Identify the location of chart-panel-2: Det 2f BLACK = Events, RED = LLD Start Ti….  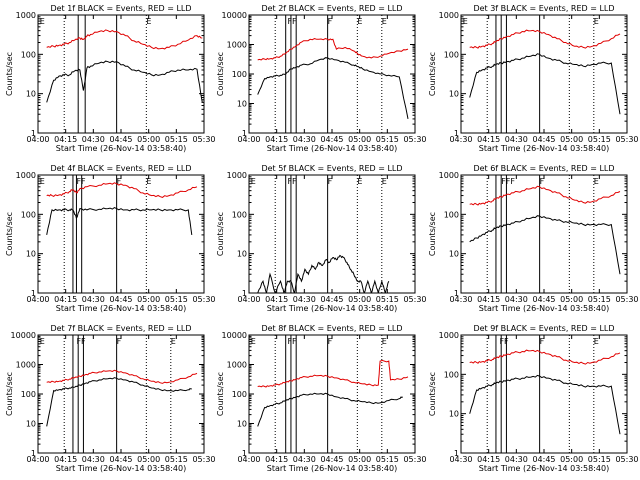
(321, 78).